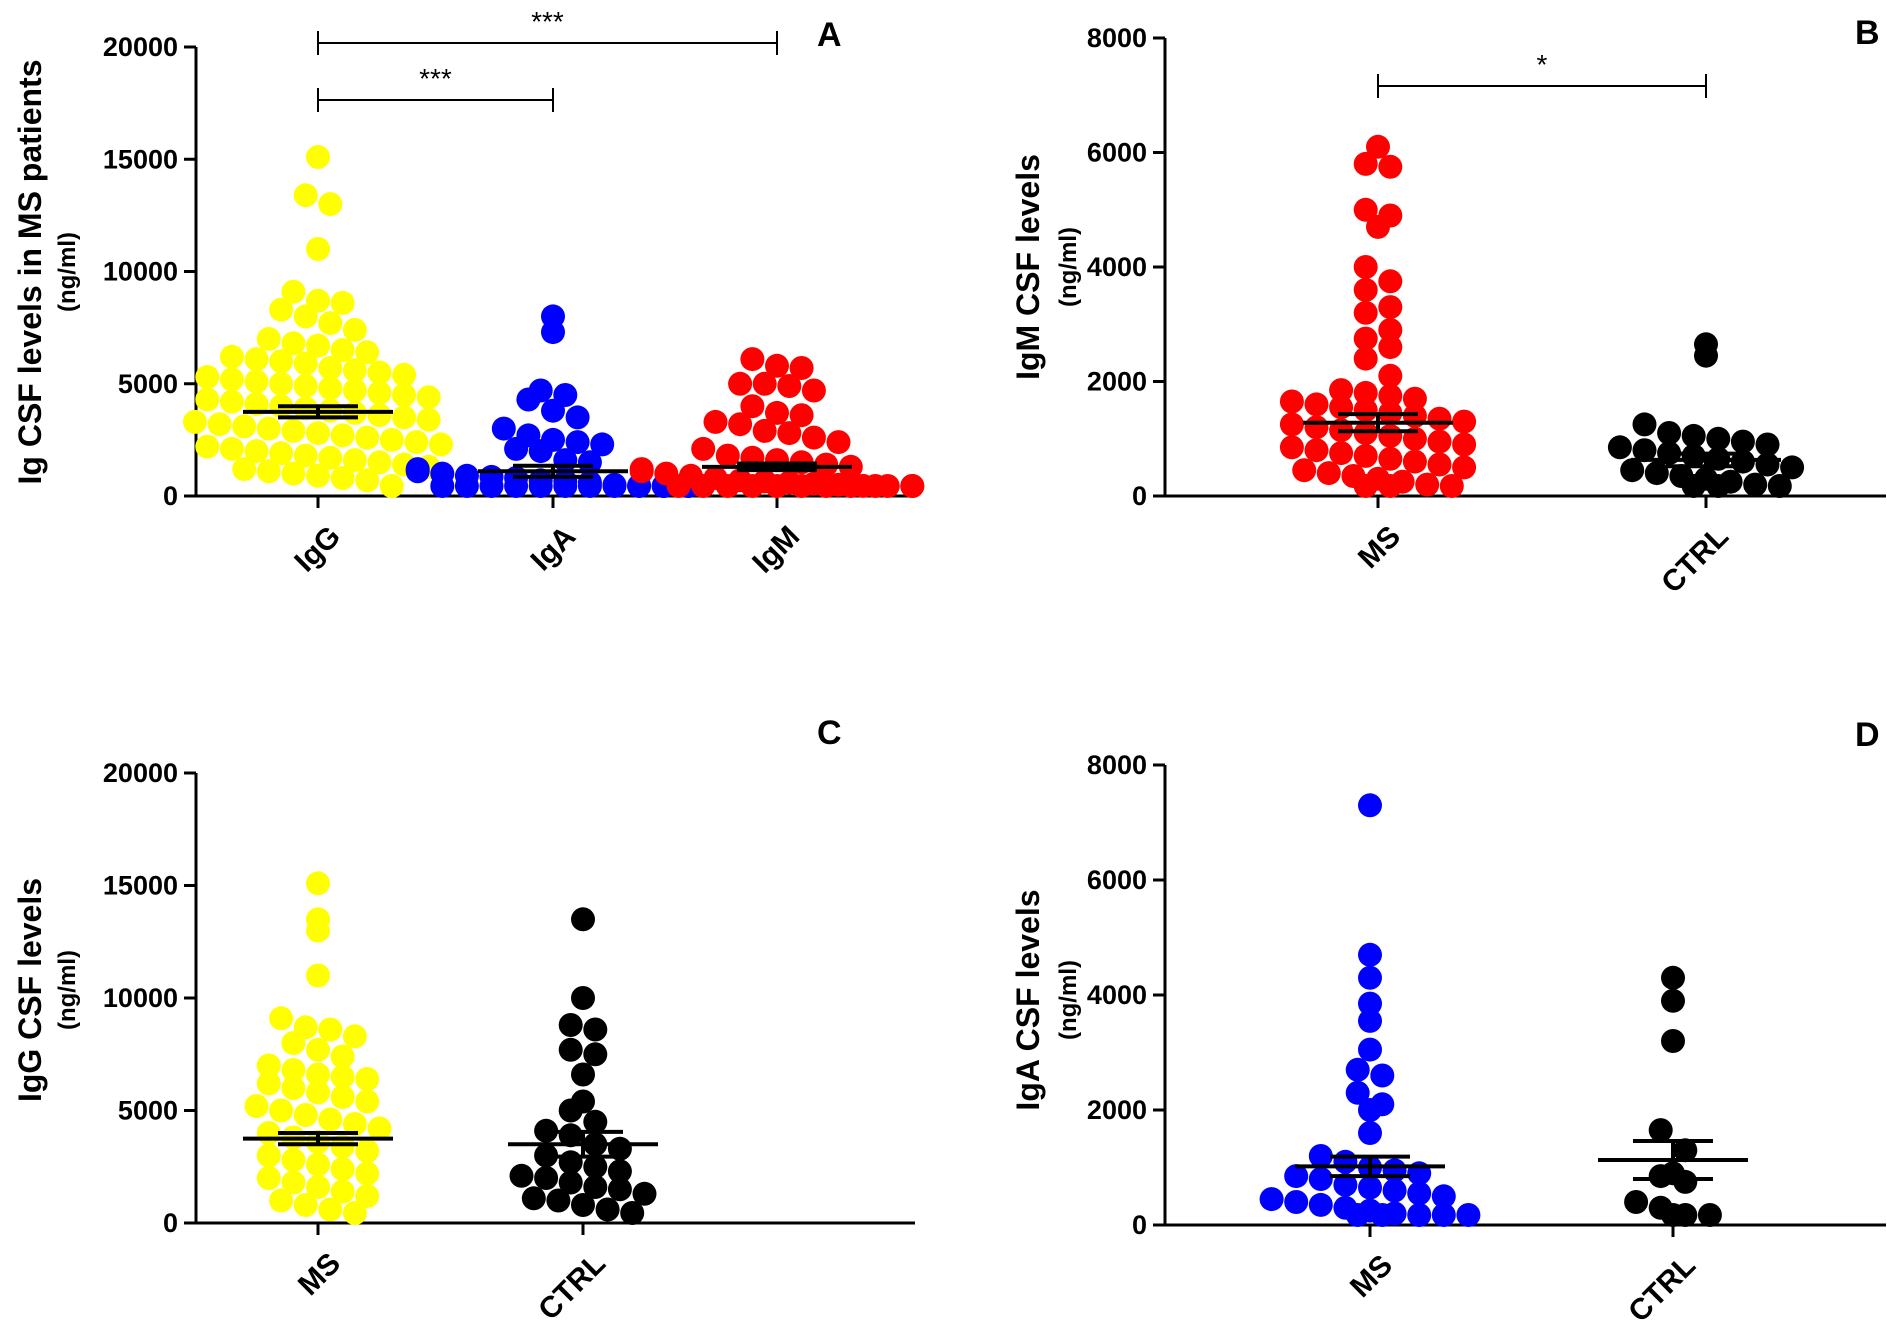 Image resolution: width=1887 pixels, height=1335 pixels. Describe the element at coordinates (30, 272) in the screenshot. I see `y-axis-title: Ig CSF levels in MS patients` at that location.